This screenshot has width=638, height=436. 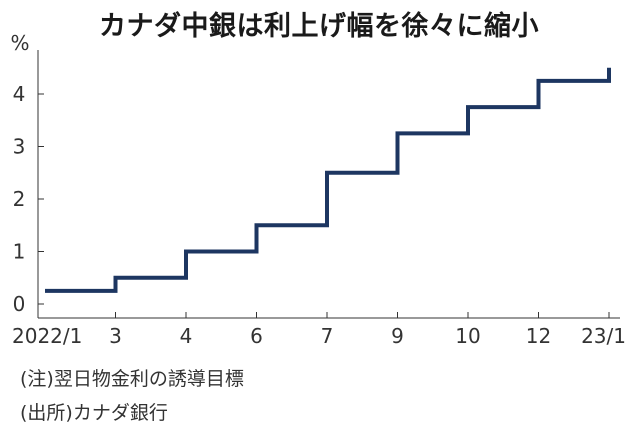 What do you see at coordinates (327, 336) in the screenshot?
I see `x-tick-label: 7` at bounding box center [327, 336].